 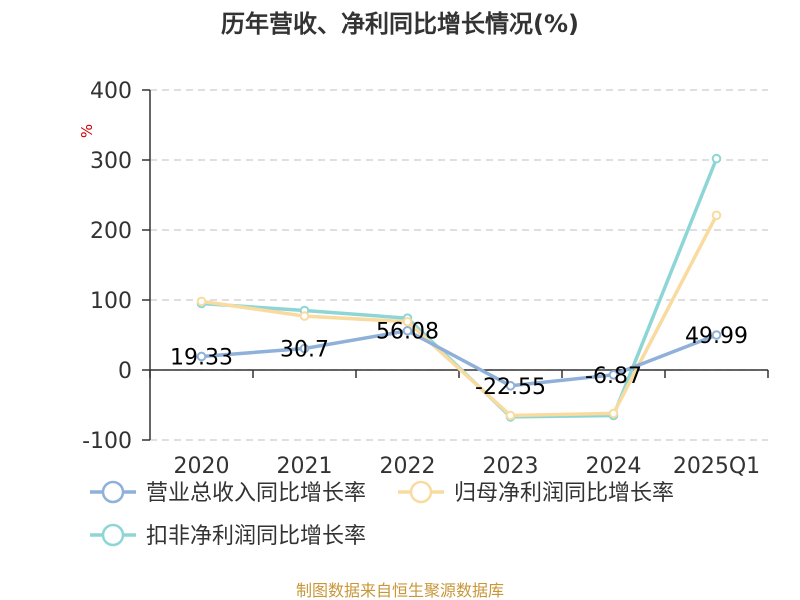 I want to click on data-label-5: 49.99, so click(x=716, y=336).